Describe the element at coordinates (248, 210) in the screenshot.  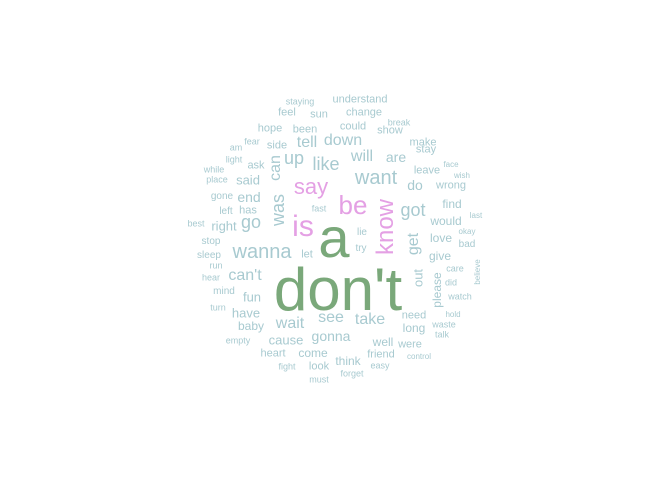
I see `word-has: has` at that location.